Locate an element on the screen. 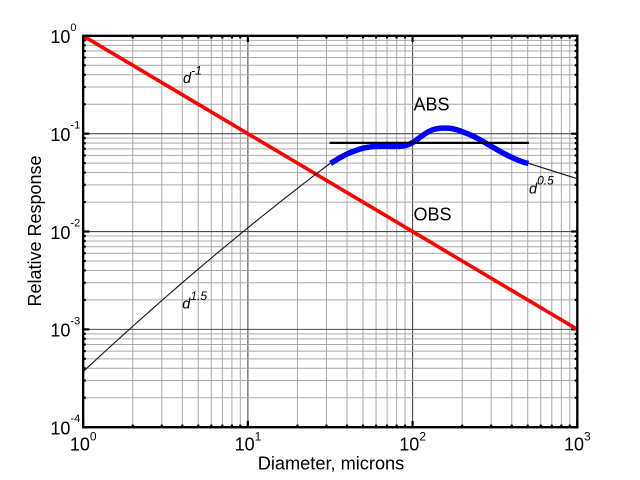 The height and width of the screenshot is (480, 640). svg-text: ABS is located at coordinates (432, 105).